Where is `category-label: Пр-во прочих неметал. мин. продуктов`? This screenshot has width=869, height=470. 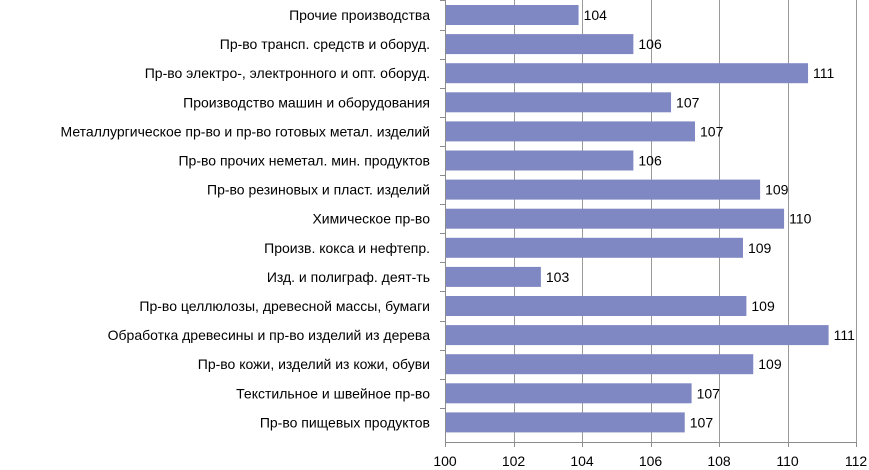
category-label: Пр-во прочих неметал. мин. продуктов is located at coordinates (304, 161).